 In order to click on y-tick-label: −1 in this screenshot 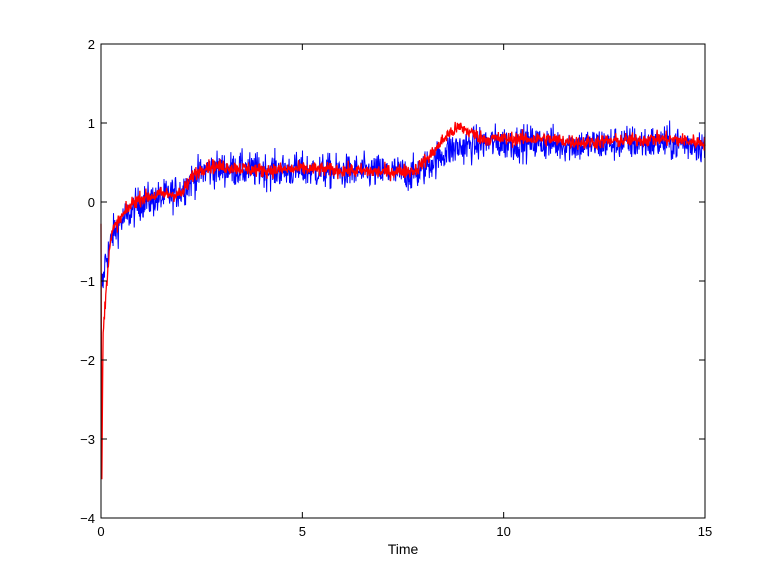, I will do `click(87, 281)`.